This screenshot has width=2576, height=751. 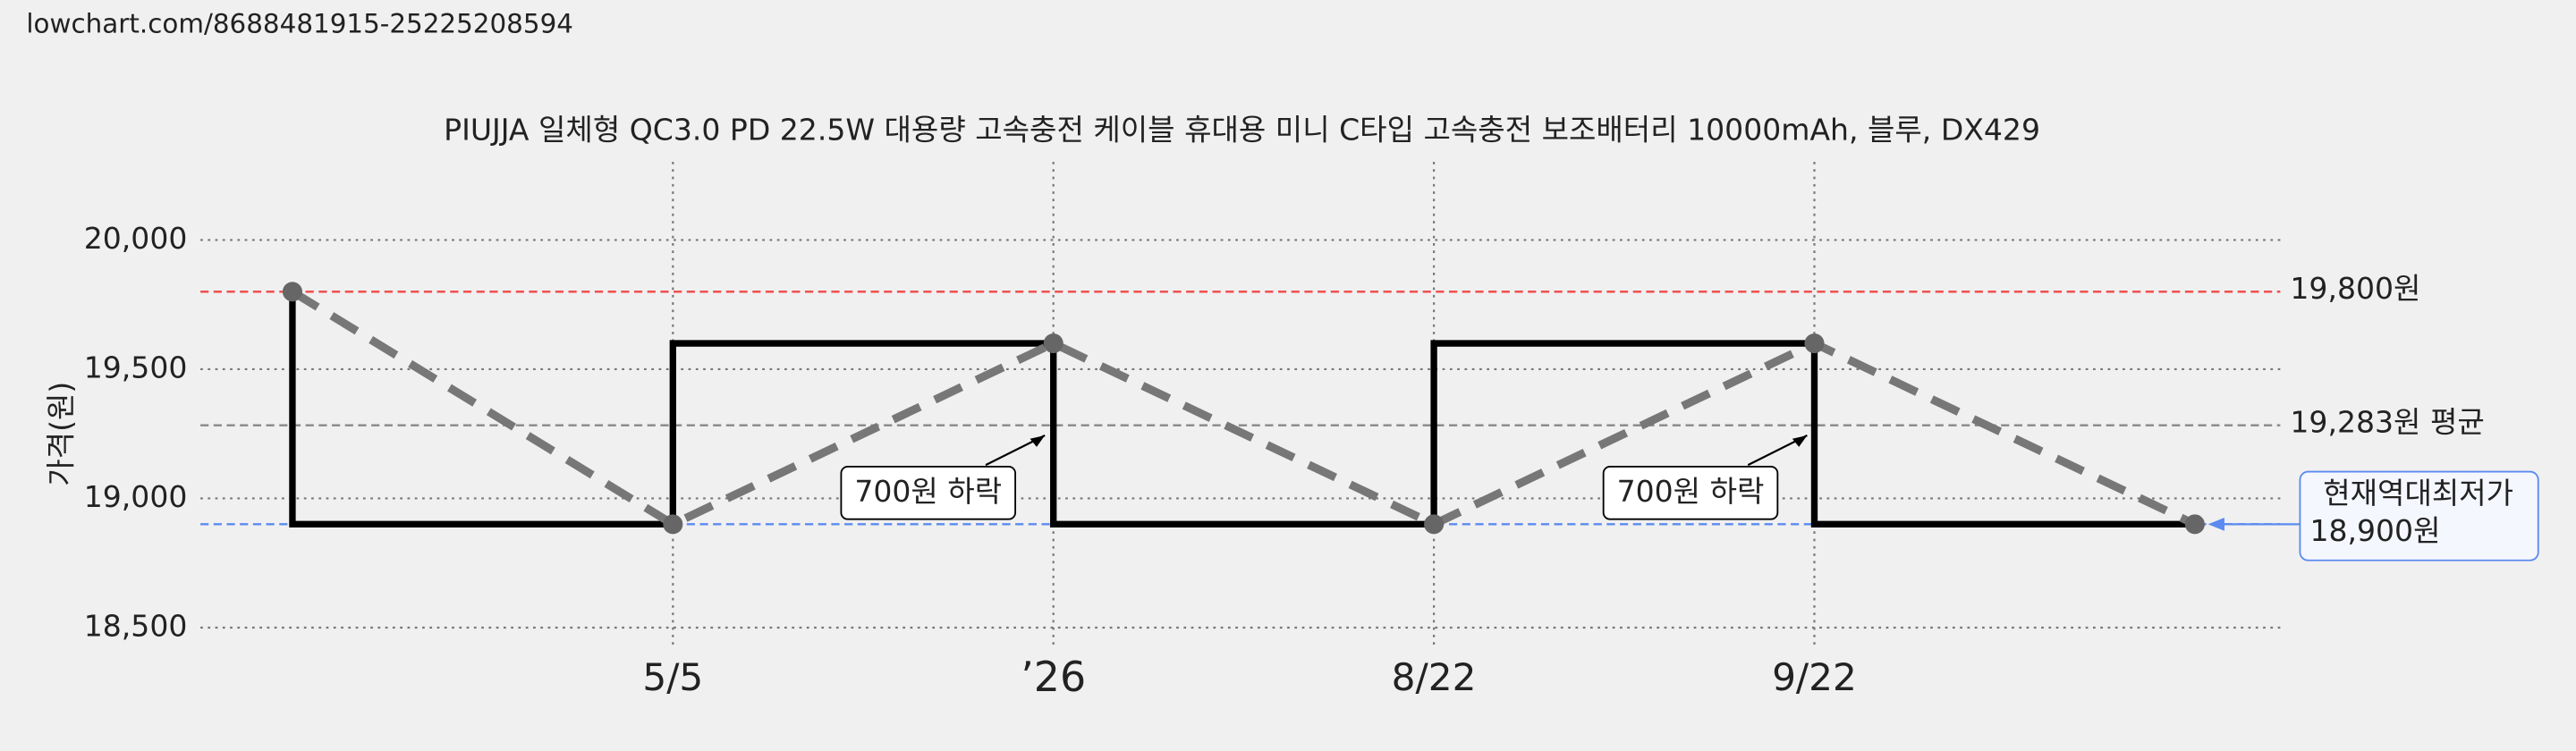 I want to click on x-tick-label: 5/5, so click(x=672, y=677).